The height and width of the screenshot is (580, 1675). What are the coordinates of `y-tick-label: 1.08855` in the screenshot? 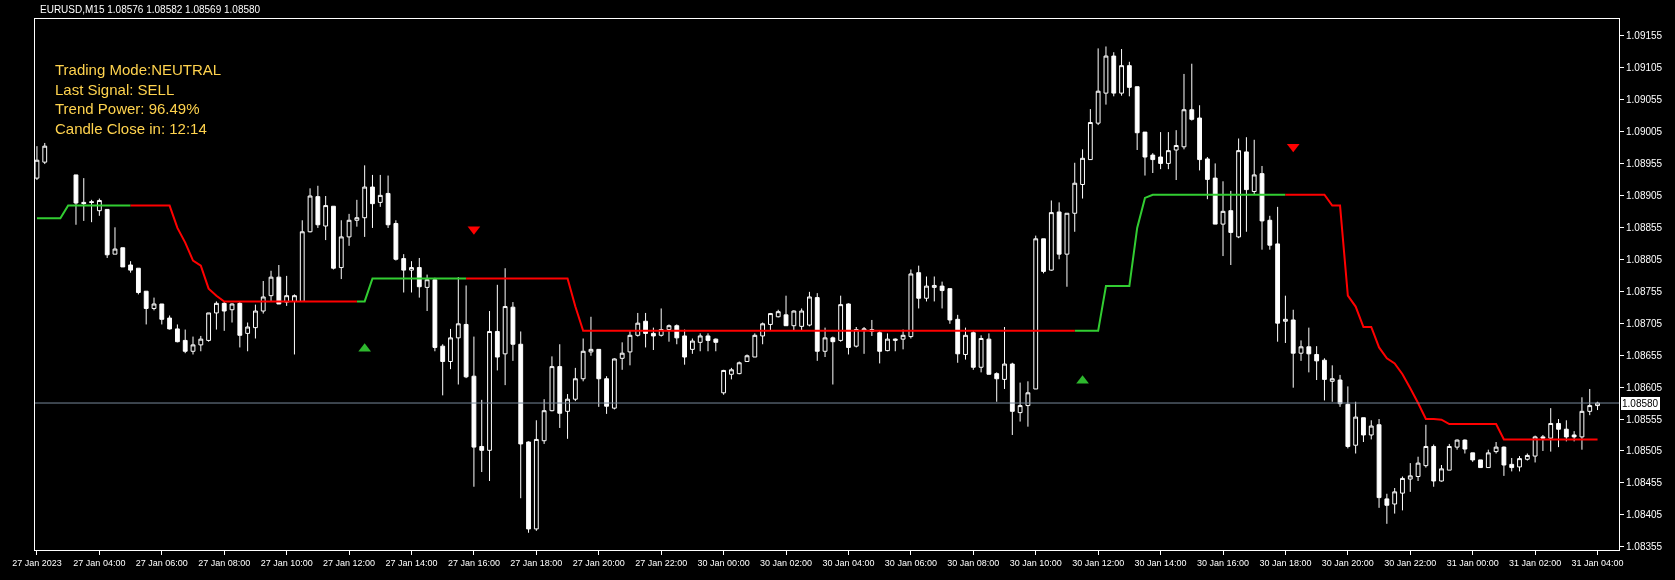 It's located at (1644, 227).